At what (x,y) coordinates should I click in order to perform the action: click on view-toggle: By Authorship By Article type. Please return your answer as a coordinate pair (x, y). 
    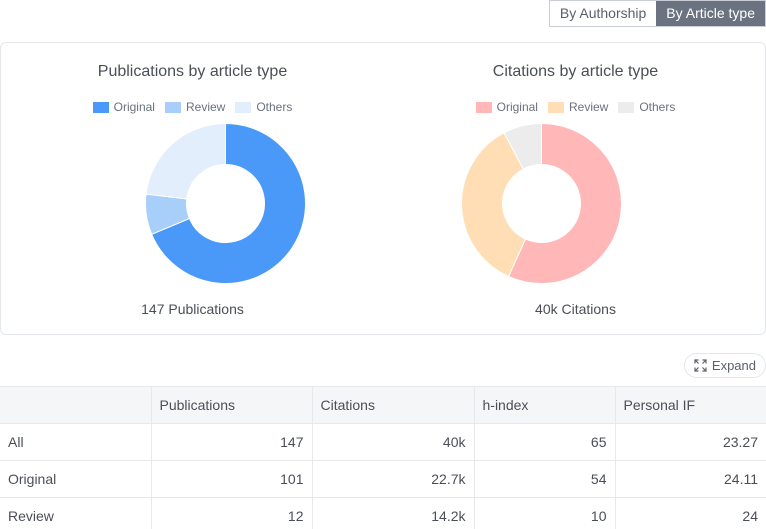
    Looking at the image, I should click on (657, 13).